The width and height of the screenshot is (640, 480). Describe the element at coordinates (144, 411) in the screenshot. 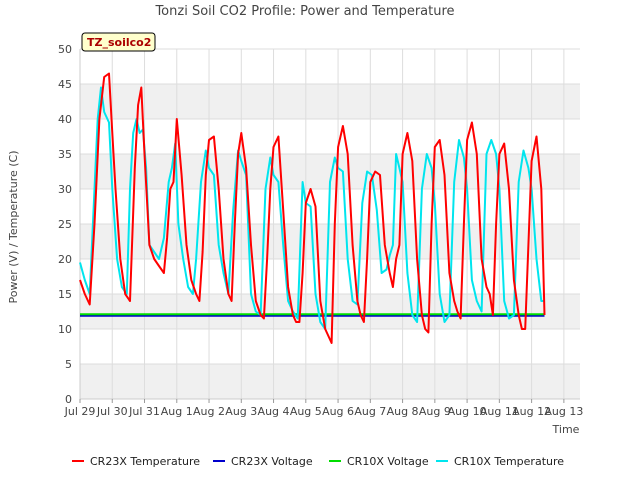

I see `x-tick-label: Jul 31` at that location.